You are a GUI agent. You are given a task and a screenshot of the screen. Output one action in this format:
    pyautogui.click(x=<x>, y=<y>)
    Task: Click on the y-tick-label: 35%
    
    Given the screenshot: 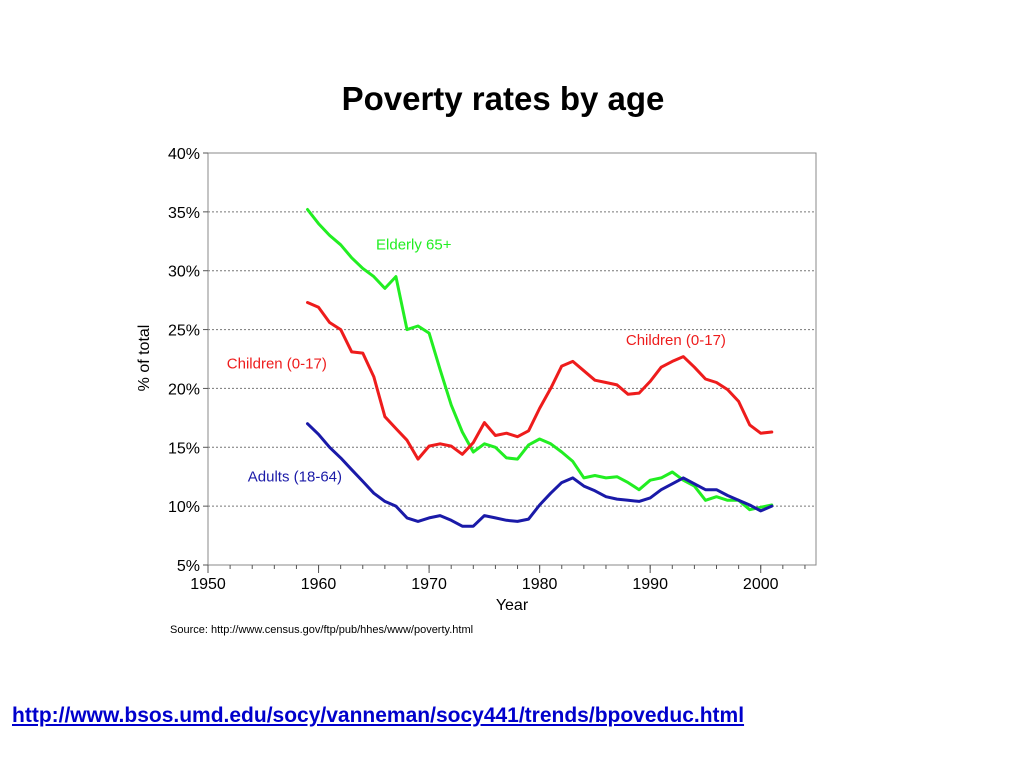 What is the action you would take?
    pyautogui.click(x=184, y=213)
    